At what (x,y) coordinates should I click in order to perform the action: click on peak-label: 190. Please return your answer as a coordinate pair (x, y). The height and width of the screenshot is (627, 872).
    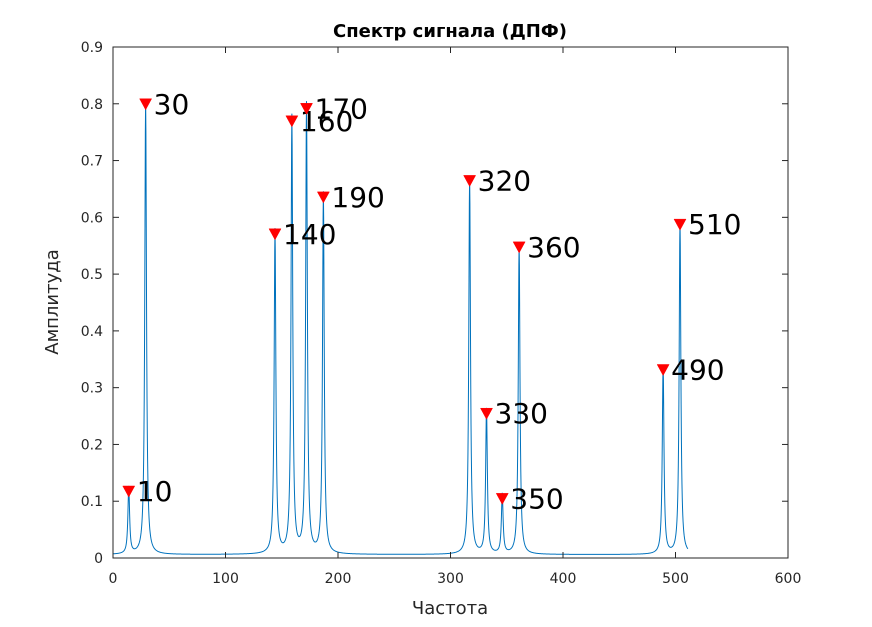
    Looking at the image, I should click on (357, 197).